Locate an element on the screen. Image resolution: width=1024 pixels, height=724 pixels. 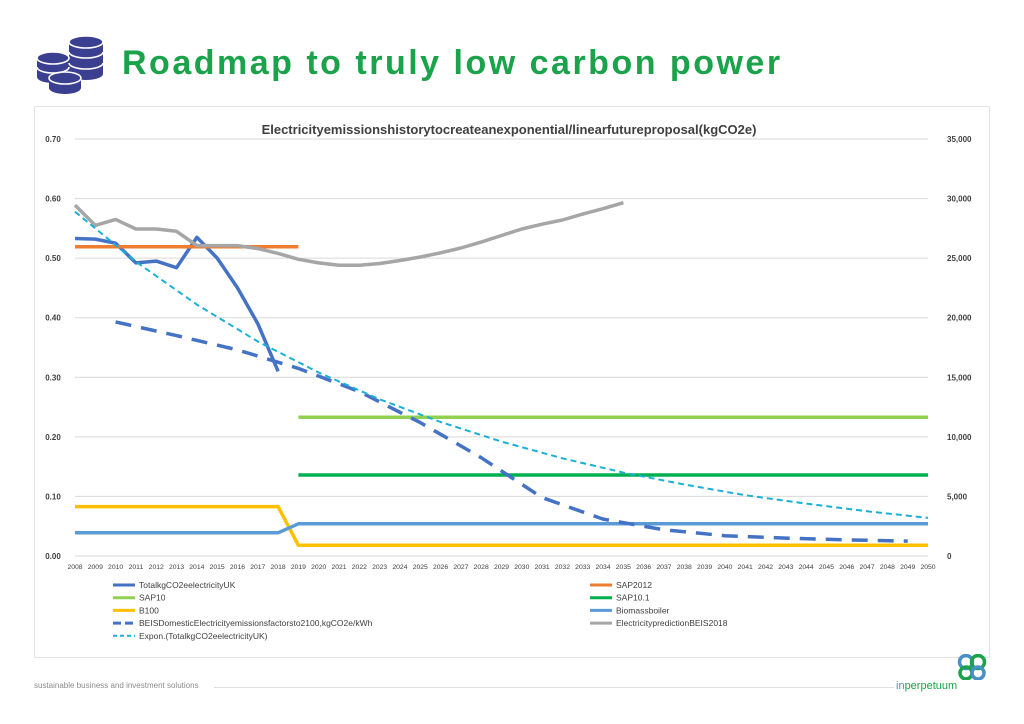
x-tick-label: 2049 is located at coordinates (907, 567).